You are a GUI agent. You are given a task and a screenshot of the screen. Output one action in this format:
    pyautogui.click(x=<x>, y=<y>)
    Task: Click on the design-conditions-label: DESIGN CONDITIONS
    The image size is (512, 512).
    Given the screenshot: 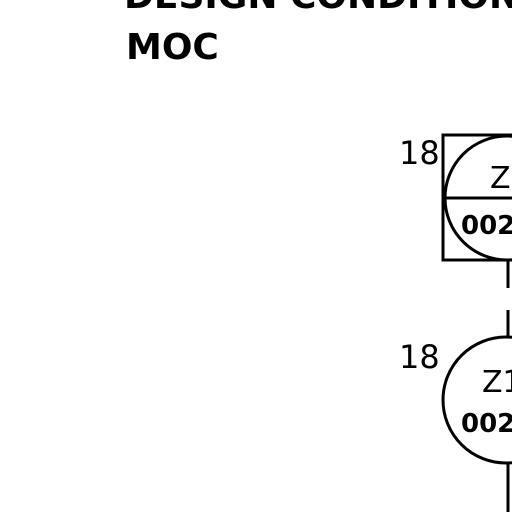 What is the action you would take?
    pyautogui.click(x=318, y=8)
    